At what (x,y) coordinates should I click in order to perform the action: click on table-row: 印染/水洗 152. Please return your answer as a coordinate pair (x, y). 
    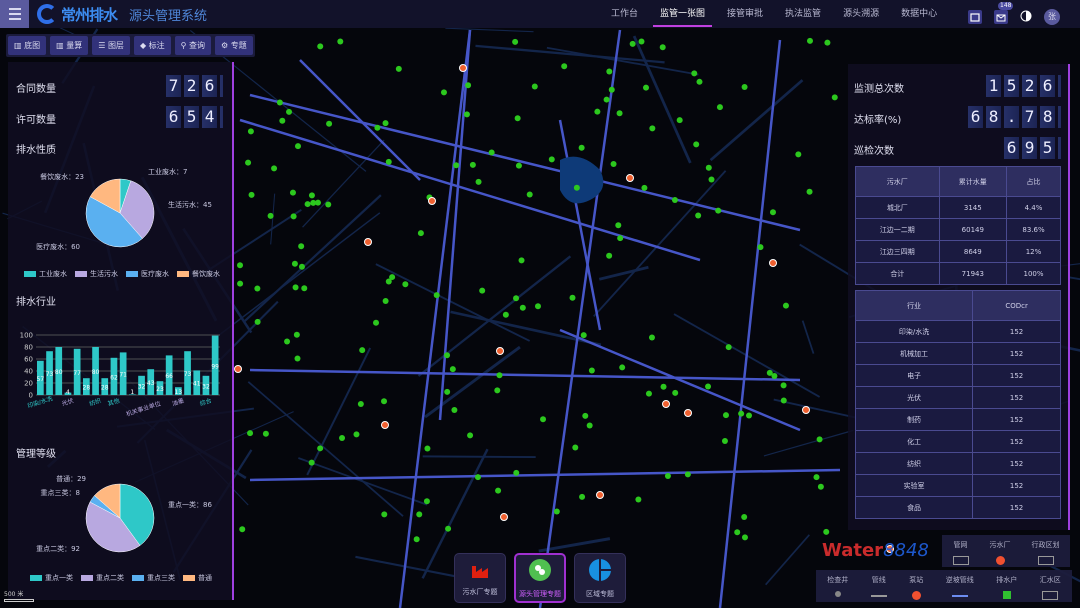
    Looking at the image, I should click on (957, 331).